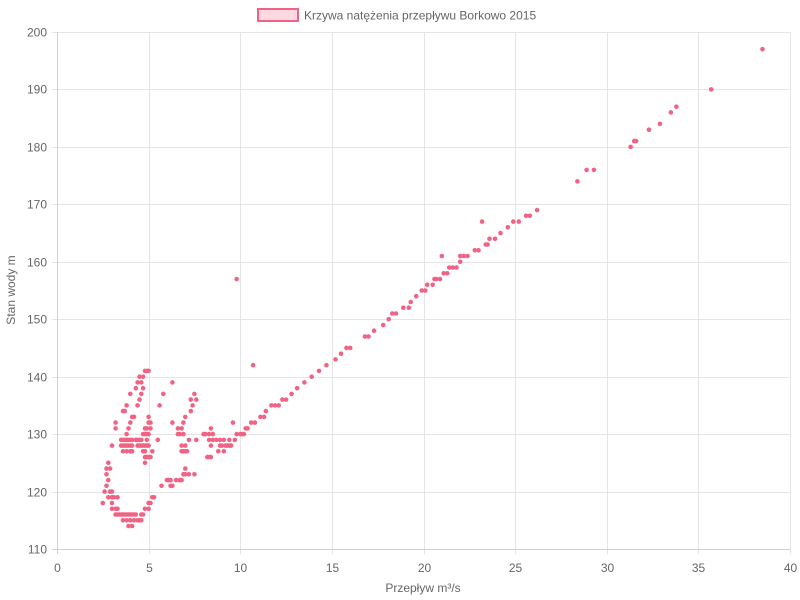 The height and width of the screenshot is (600, 800). What do you see at coordinates (420, 16) in the screenshot?
I see `legend-label: Krzywa natężenia przepływu Borkowo 2015` at bounding box center [420, 16].